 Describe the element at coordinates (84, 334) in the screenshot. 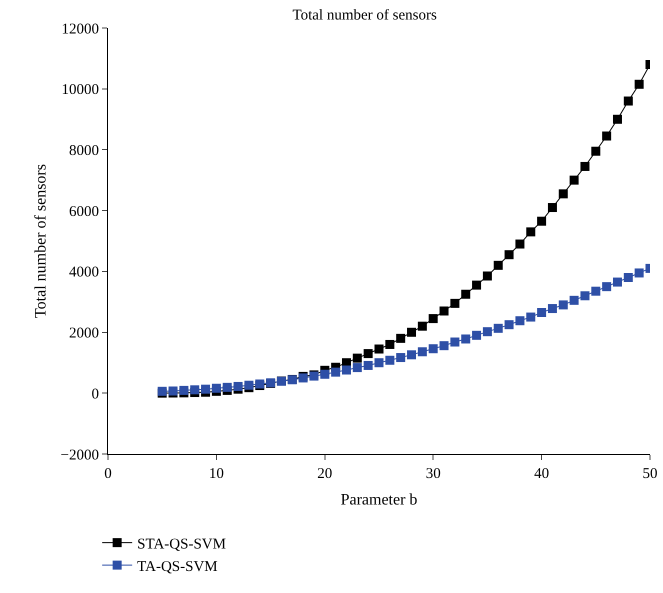

I see `y-tick-label: 2000` at that location.